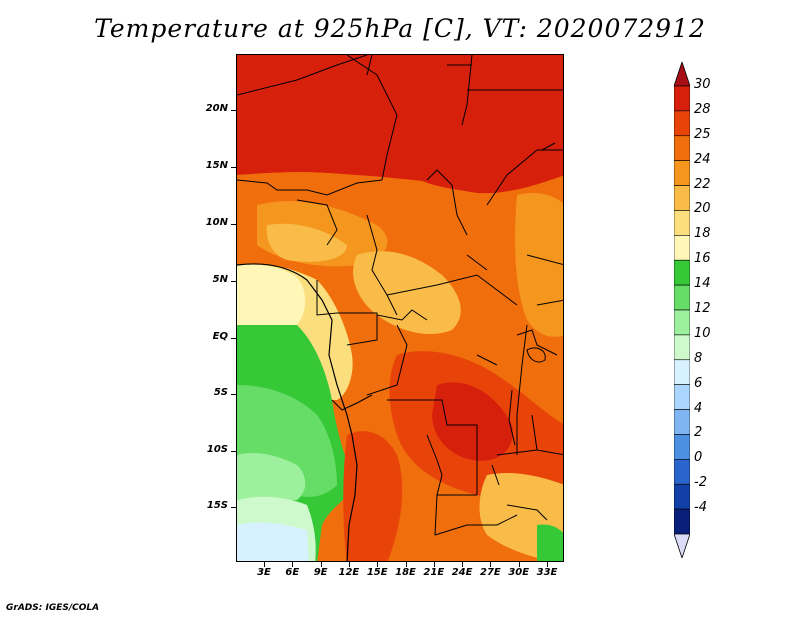 Image resolution: width=800 pixels, height=618 pixels. I want to click on colorbar-label: -4, so click(700, 508).